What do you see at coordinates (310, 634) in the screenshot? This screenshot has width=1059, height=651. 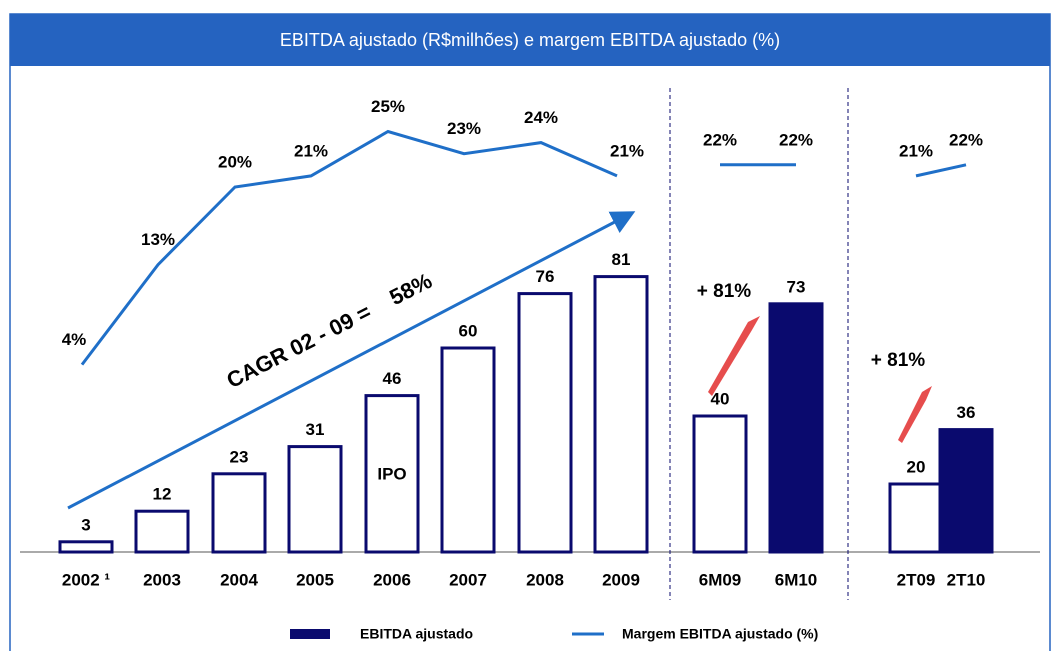 I see `legend-swatch` at bounding box center [310, 634].